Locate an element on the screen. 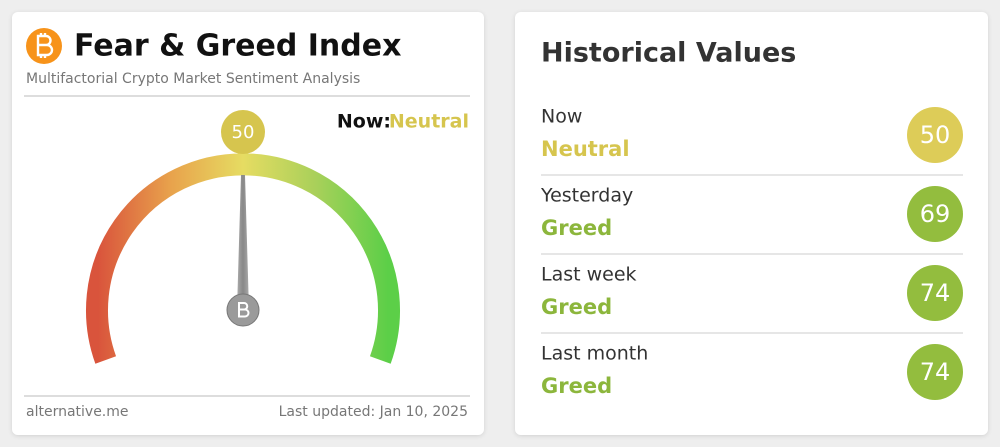 The width and height of the screenshot is (1000, 447). bitcoin-glyph is located at coordinates (45, 45).